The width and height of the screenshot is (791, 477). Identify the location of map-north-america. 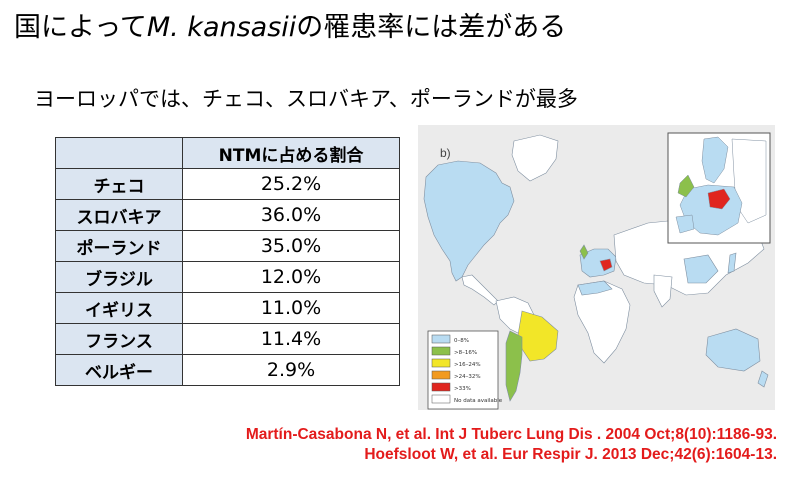
(469, 221).